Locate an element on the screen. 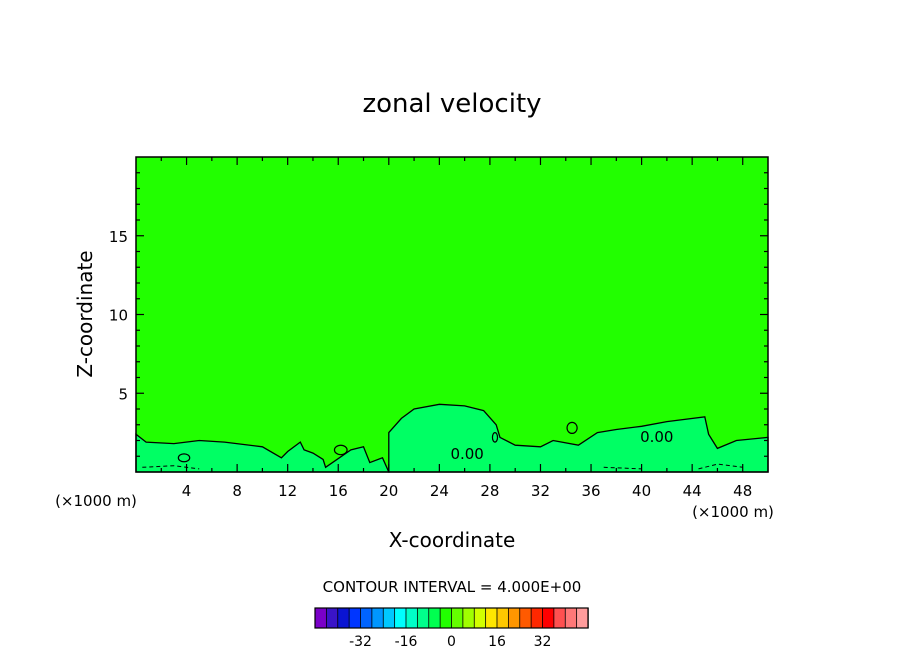  x-units-left: (×1000 m) is located at coordinates (96, 501).